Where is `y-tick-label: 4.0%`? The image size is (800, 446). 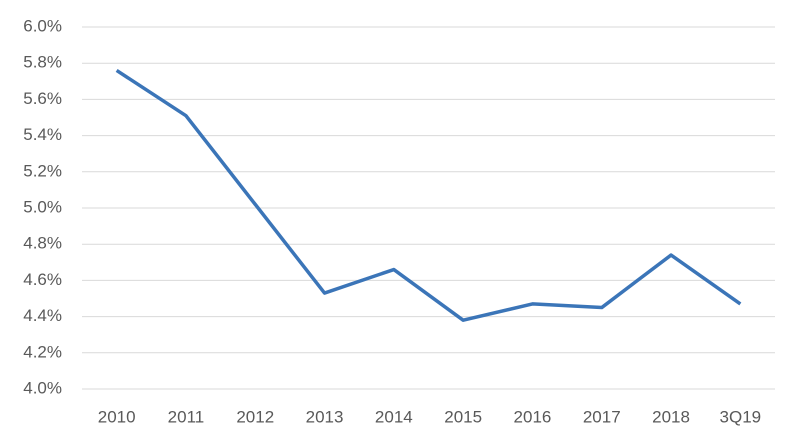 y-tick-label: 4.0% is located at coordinates (42, 387).